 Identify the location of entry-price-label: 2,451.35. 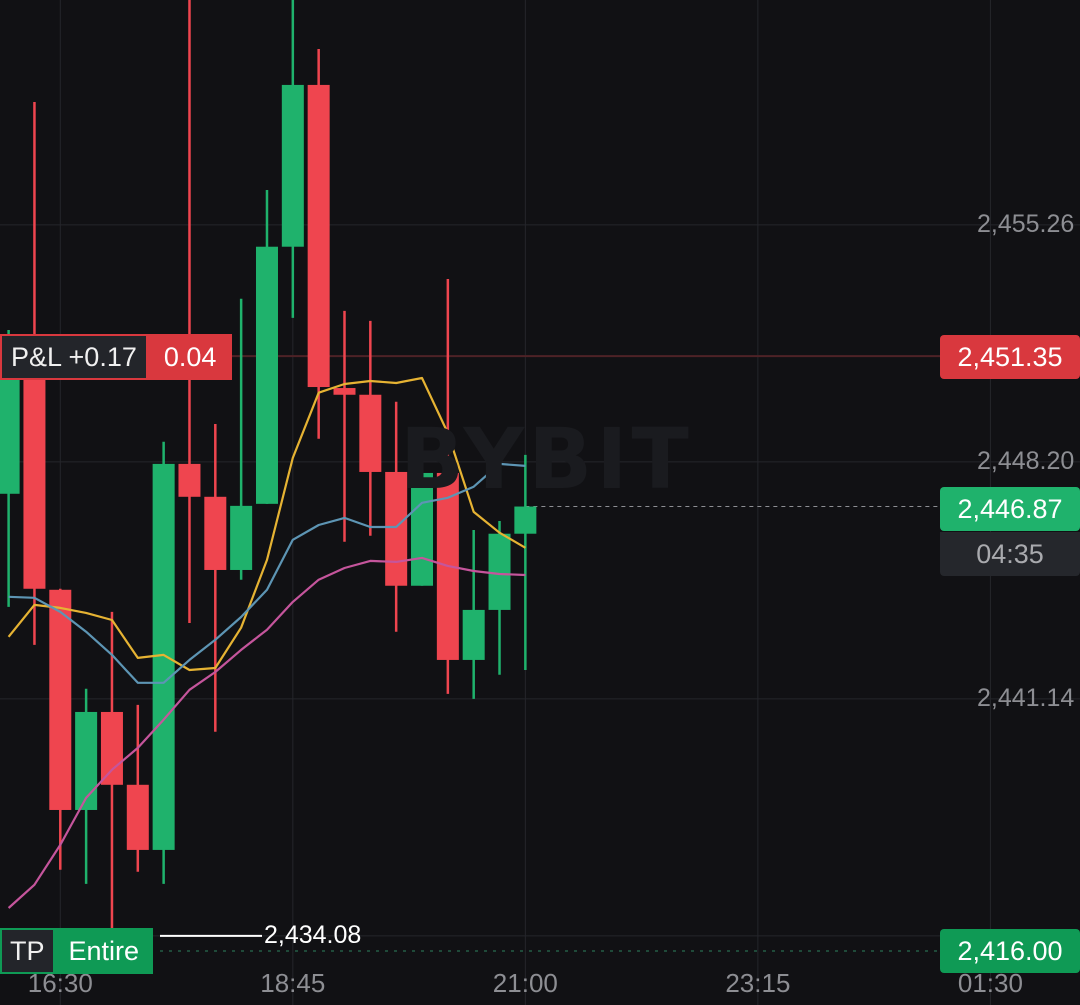
(1010, 357).